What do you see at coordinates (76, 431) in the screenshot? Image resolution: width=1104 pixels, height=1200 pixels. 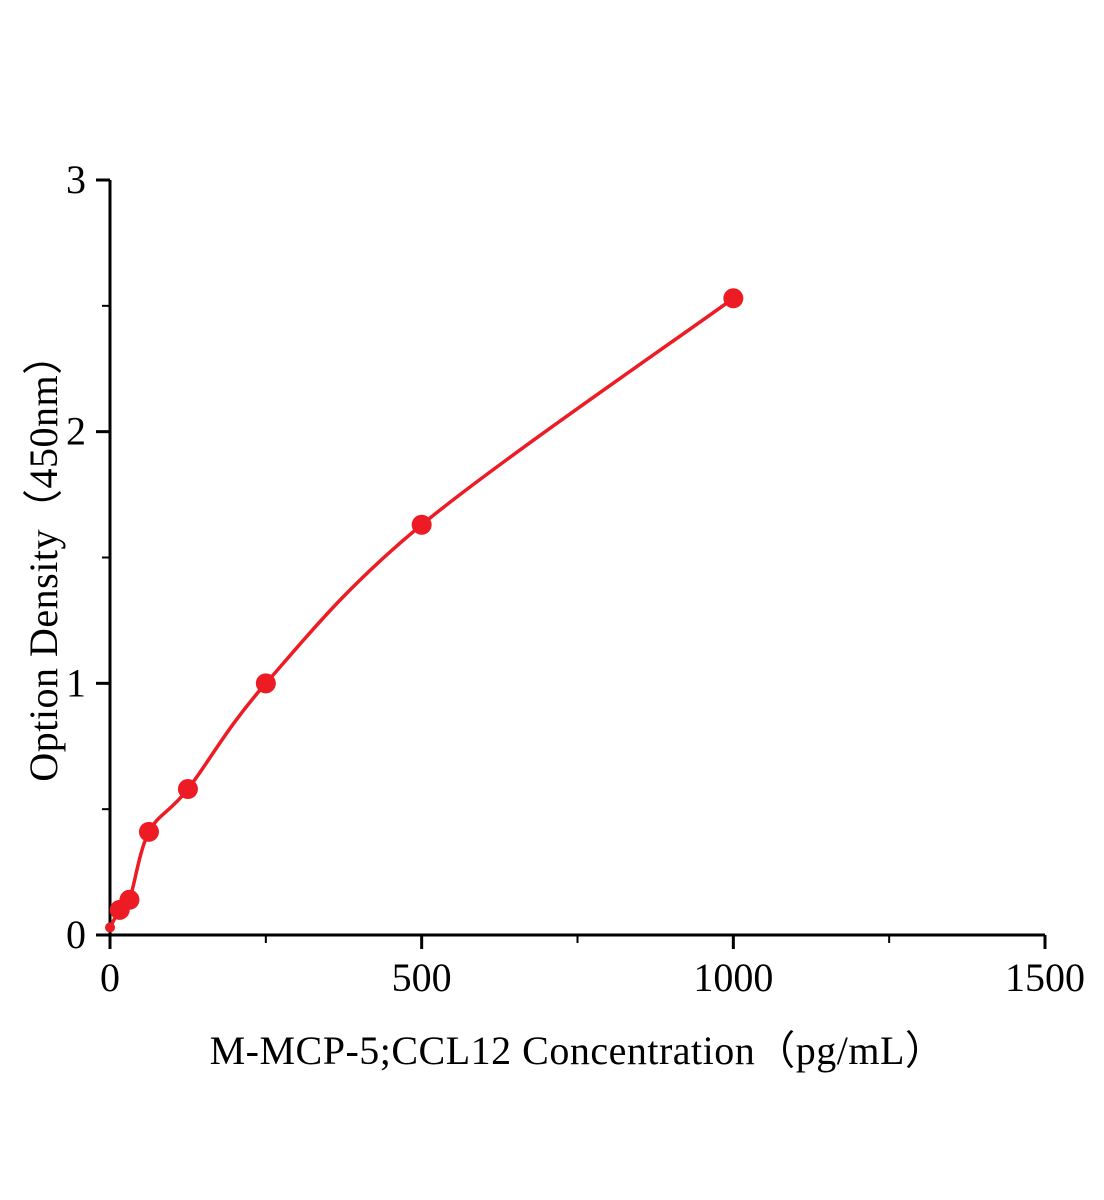 I see `y-tick-label: 2` at bounding box center [76, 431].